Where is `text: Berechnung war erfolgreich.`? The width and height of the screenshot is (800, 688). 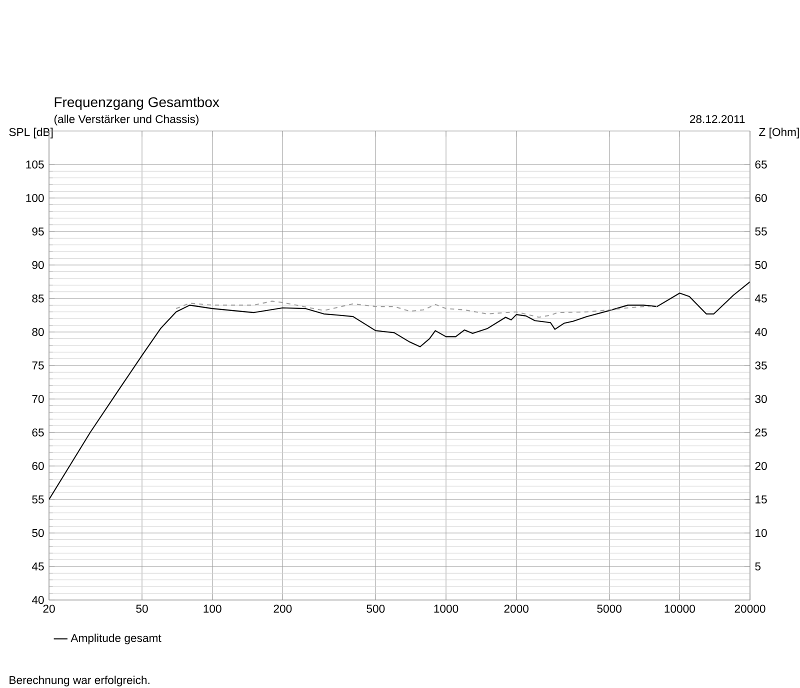 text: Berechnung war erfolgreich. is located at coordinates (80, 681).